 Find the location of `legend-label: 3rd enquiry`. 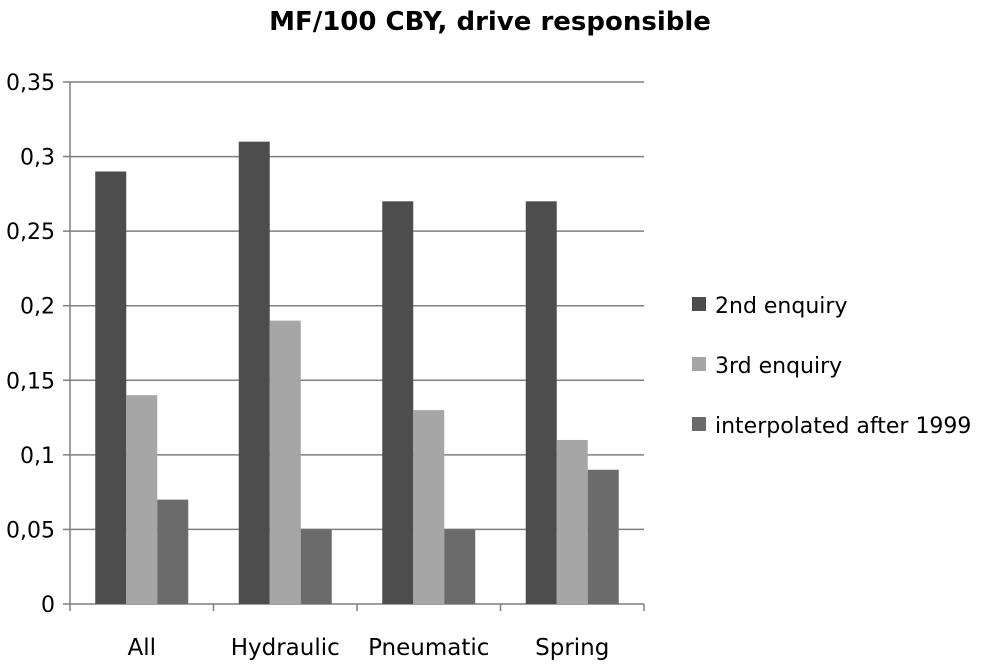

legend-label: 3rd enquiry is located at coordinates (778, 366).